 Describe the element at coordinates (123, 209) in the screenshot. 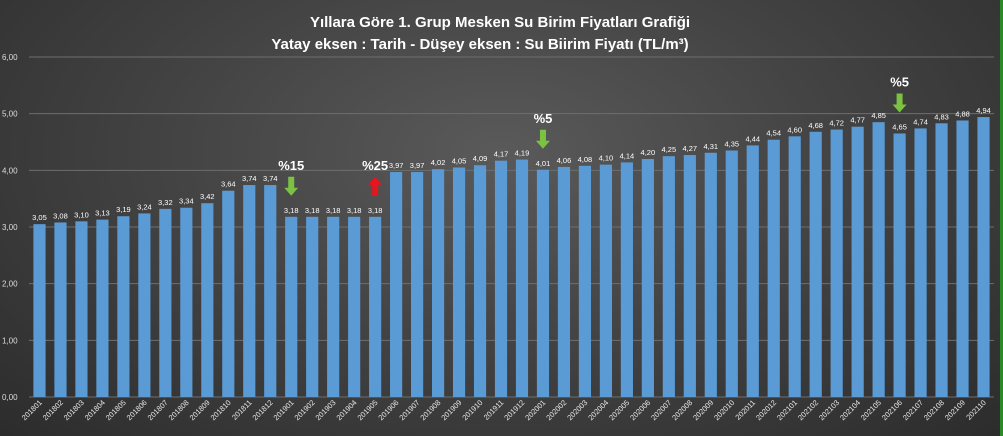

I see `data-label: 3,19` at that location.